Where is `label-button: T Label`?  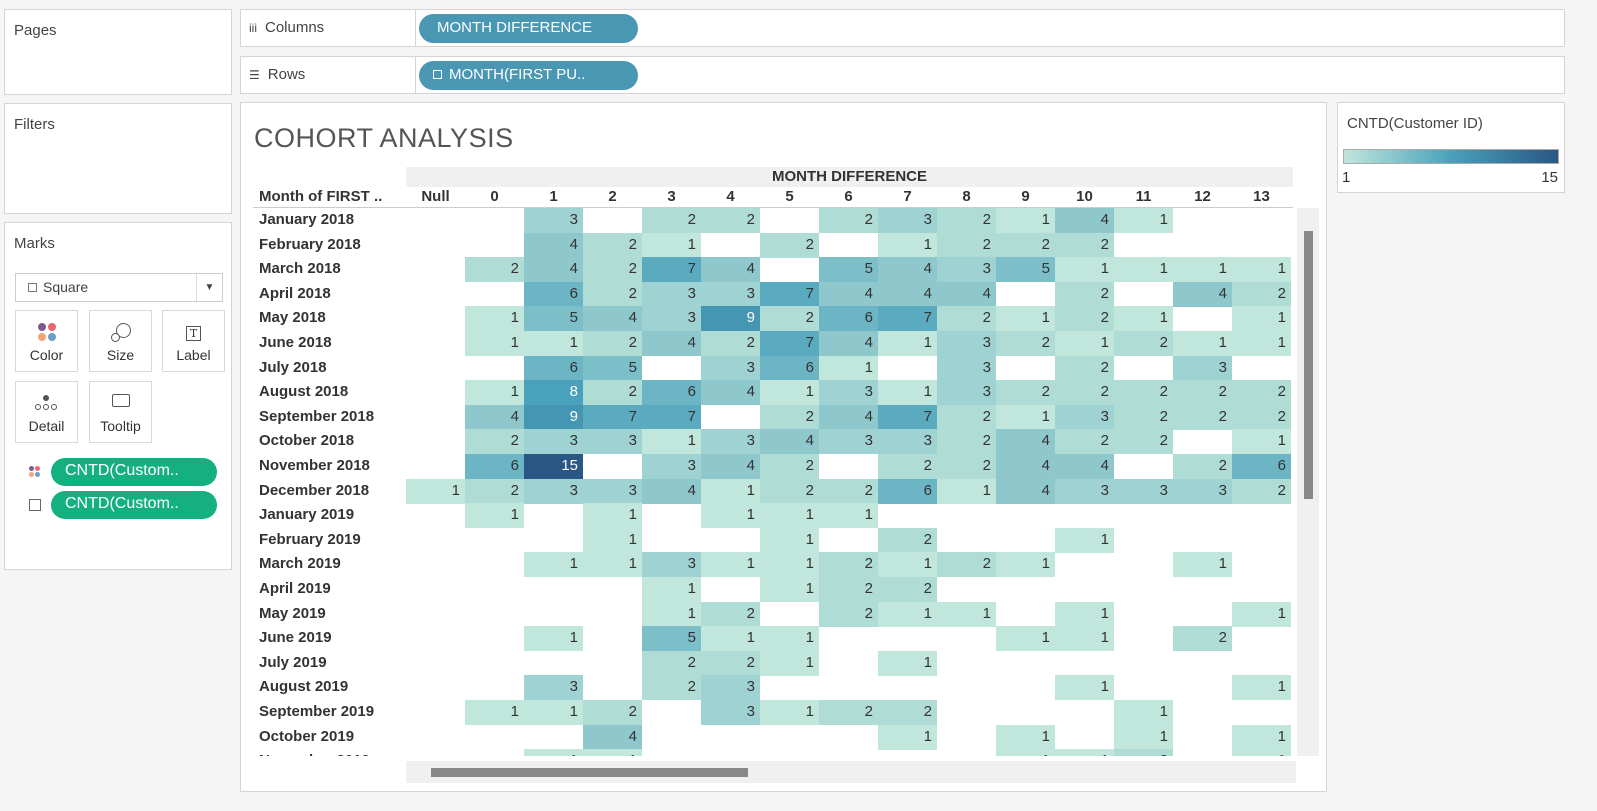 label-button: T Label is located at coordinates (193, 341).